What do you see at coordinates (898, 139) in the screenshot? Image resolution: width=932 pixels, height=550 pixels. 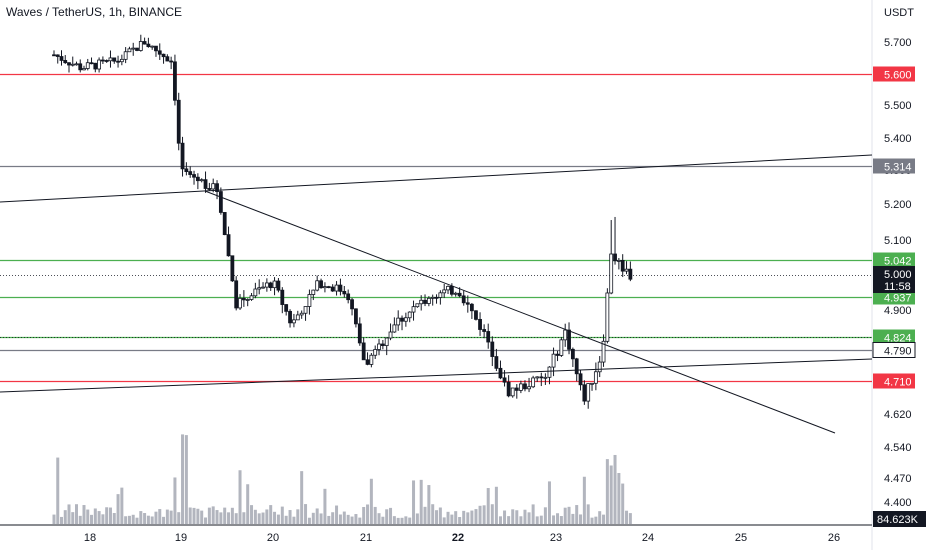 I see `price-tick-label: 5.400` at bounding box center [898, 139].